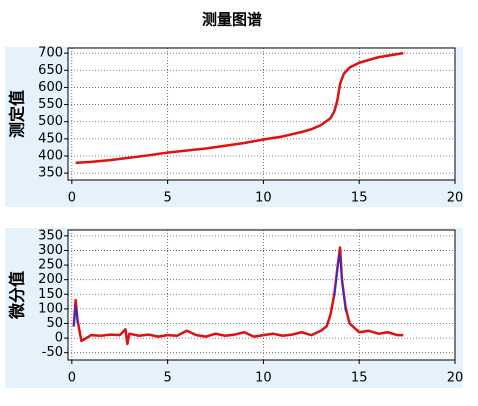 Image resolution: width=478 pixels, height=406 pixels. I want to click on page-title: 测量图谱, so click(232, 20).